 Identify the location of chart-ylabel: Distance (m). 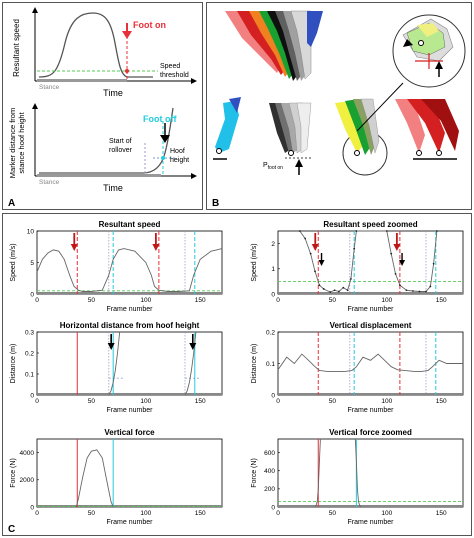
(254, 364).